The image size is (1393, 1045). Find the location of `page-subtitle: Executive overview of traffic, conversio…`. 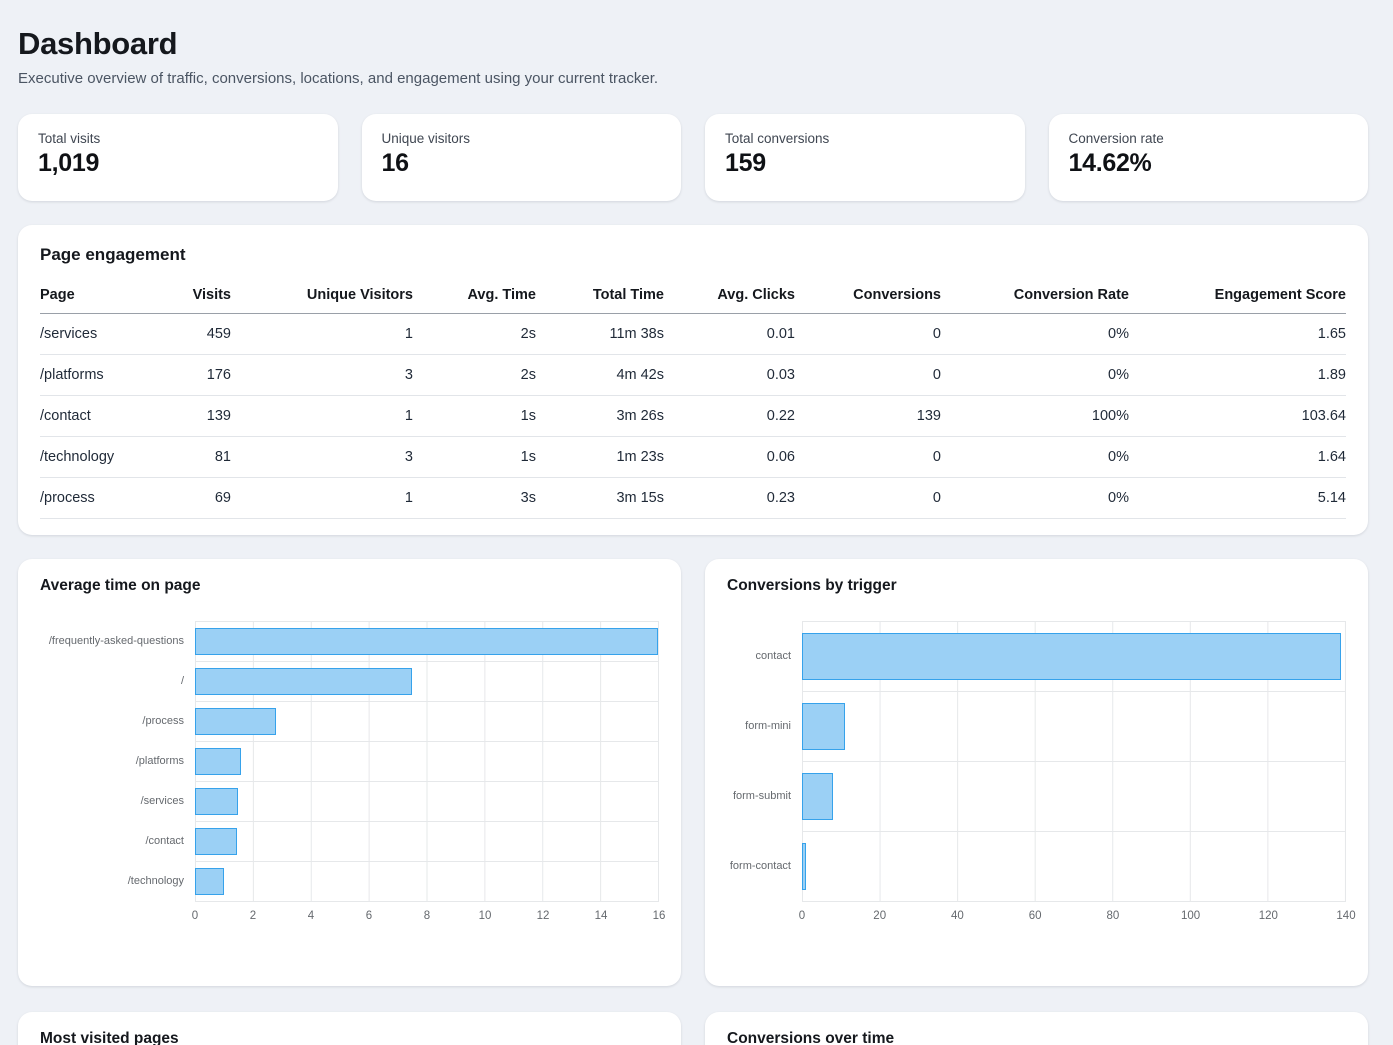

page-subtitle: Executive overview of traffic, conversio… is located at coordinates (338, 78).